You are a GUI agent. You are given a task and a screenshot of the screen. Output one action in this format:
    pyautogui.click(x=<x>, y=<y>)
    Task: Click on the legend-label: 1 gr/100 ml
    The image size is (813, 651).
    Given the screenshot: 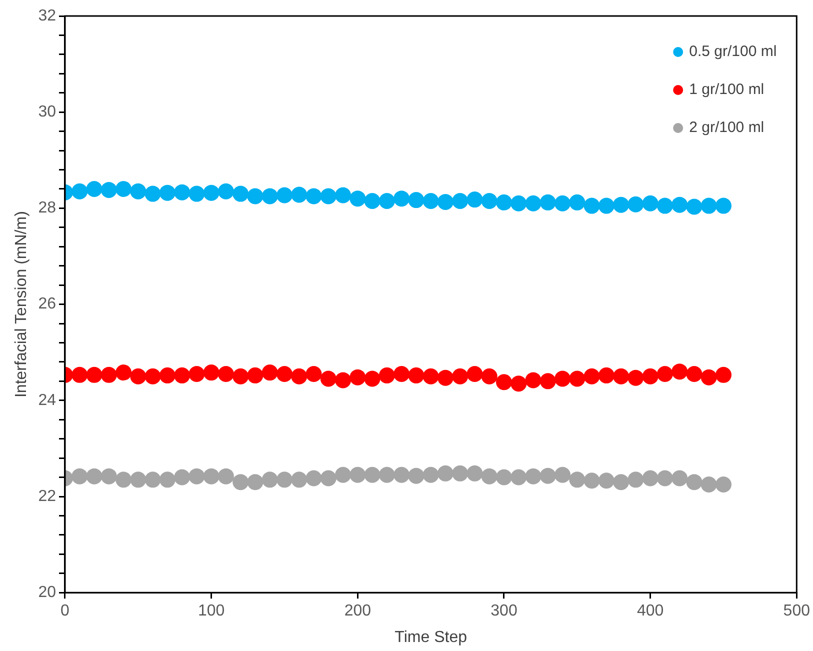 What is the action you would take?
    pyautogui.click(x=726, y=89)
    